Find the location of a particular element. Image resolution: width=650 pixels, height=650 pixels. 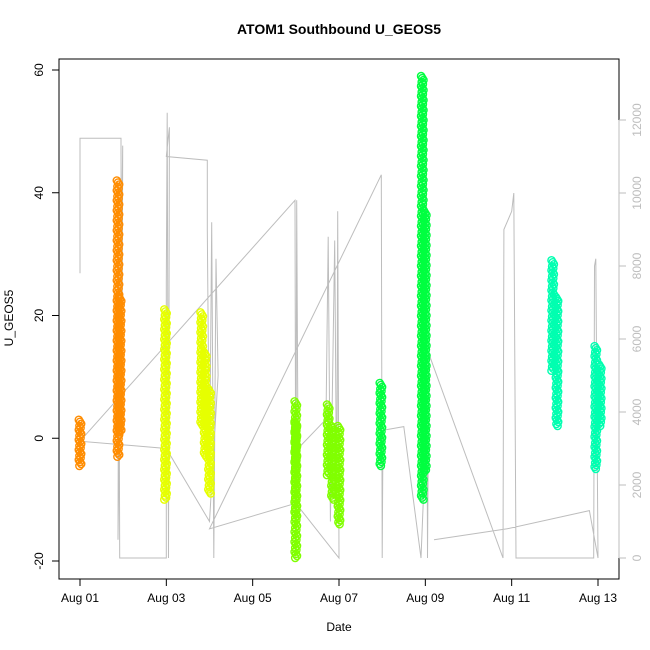

chart-title: ATOM1 Southbound U_GEOS5 is located at coordinates (339, 29).